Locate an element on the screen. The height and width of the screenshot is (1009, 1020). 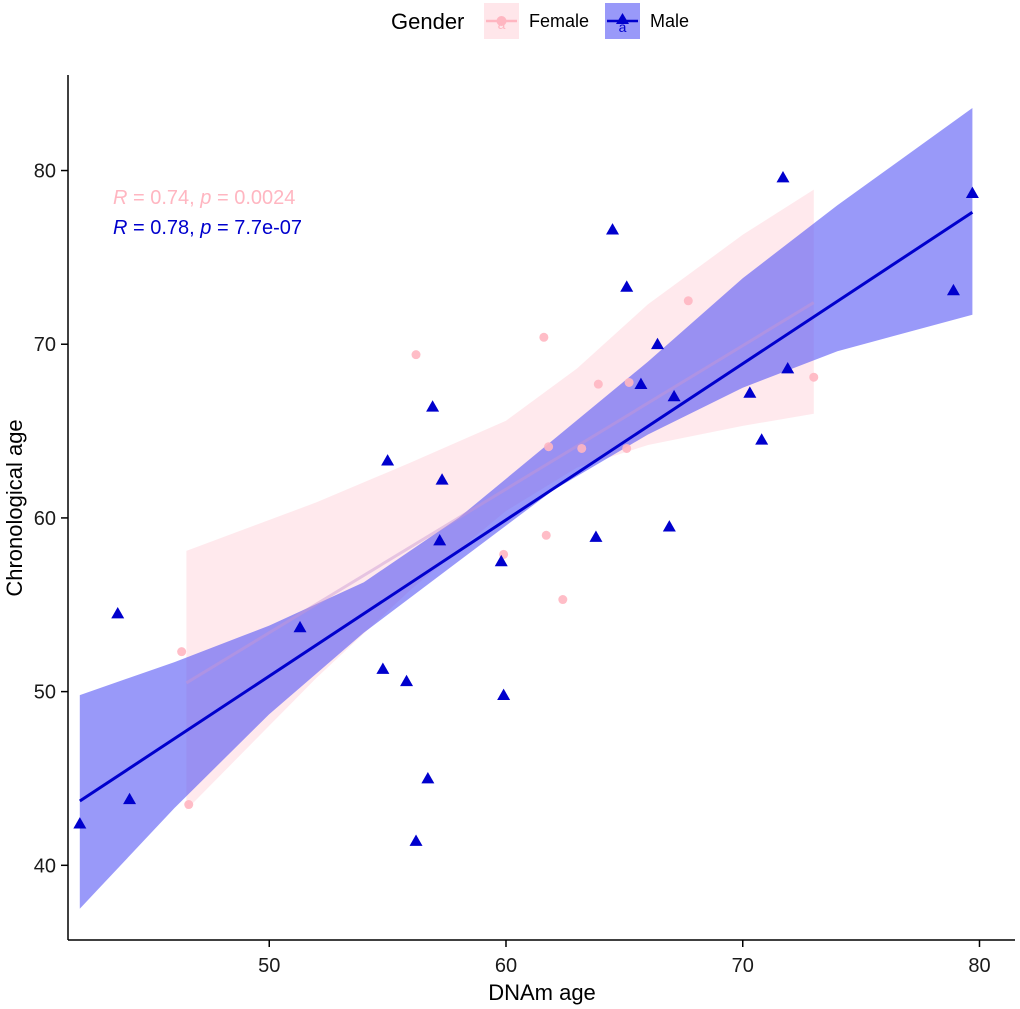
female-stat-annotation: R = 0.74, p = 0.0024 is located at coordinates (204, 198).